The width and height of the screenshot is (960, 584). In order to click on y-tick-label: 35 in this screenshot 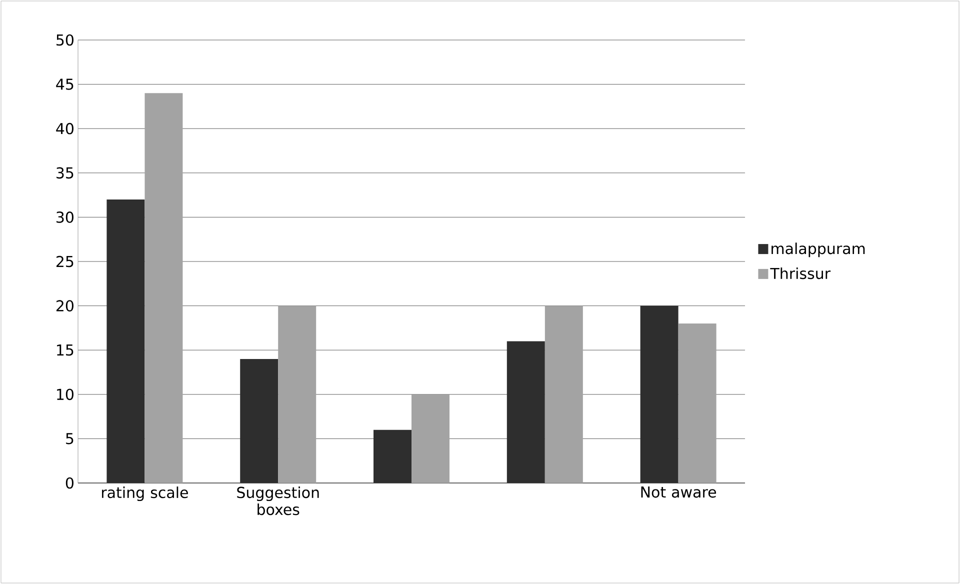, I will do `click(65, 173)`.